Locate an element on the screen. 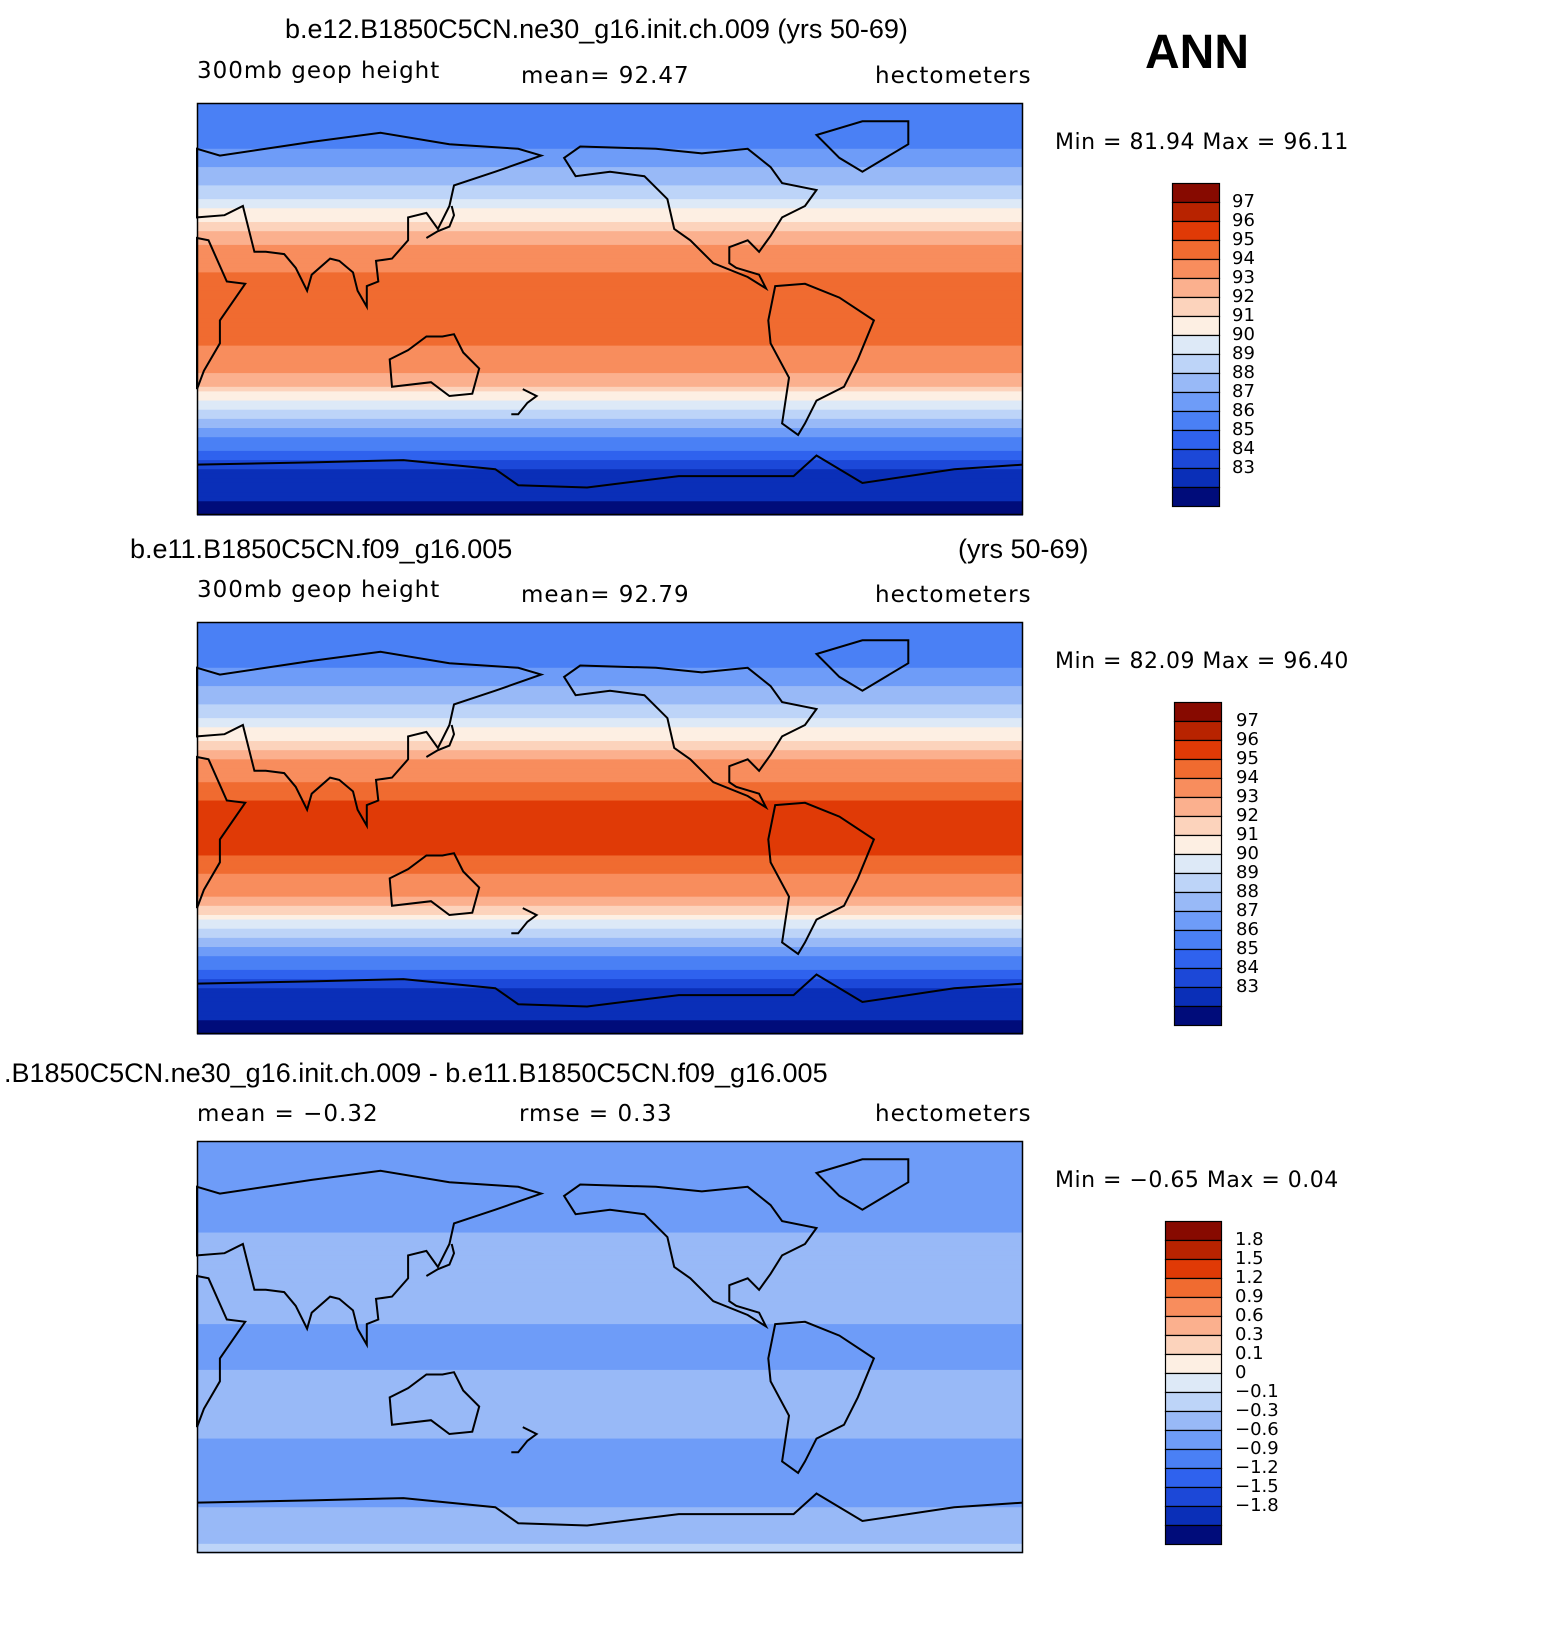  map-3-frame is located at coordinates (610, 1347).